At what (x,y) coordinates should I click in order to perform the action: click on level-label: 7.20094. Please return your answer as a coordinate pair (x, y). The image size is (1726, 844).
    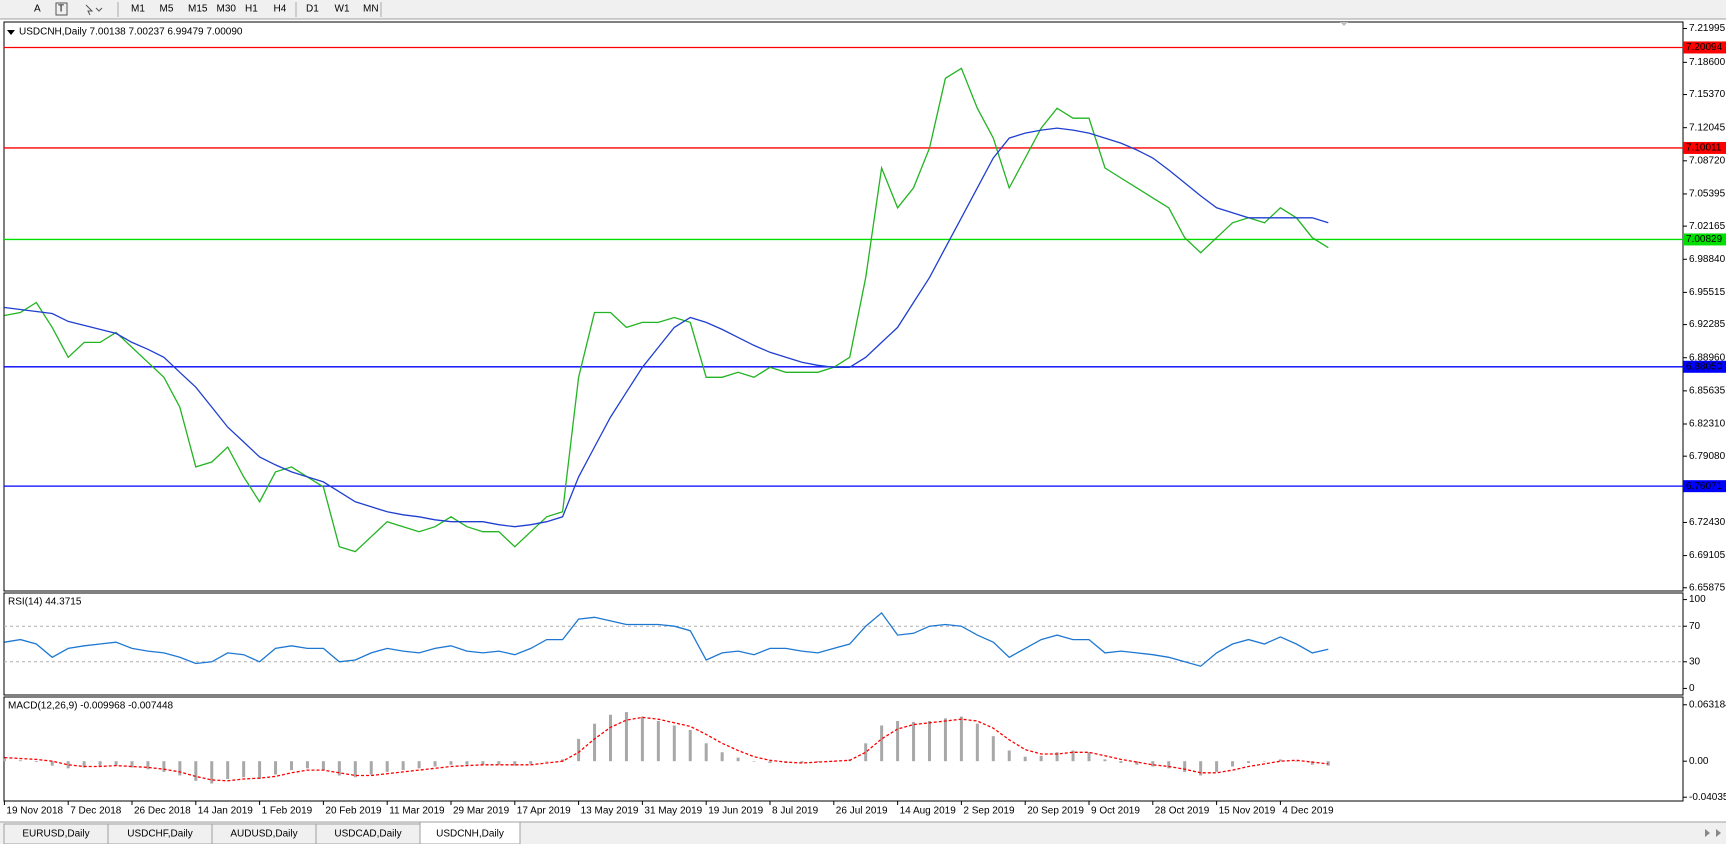
    Looking at the image, I should click on (1704, 47).